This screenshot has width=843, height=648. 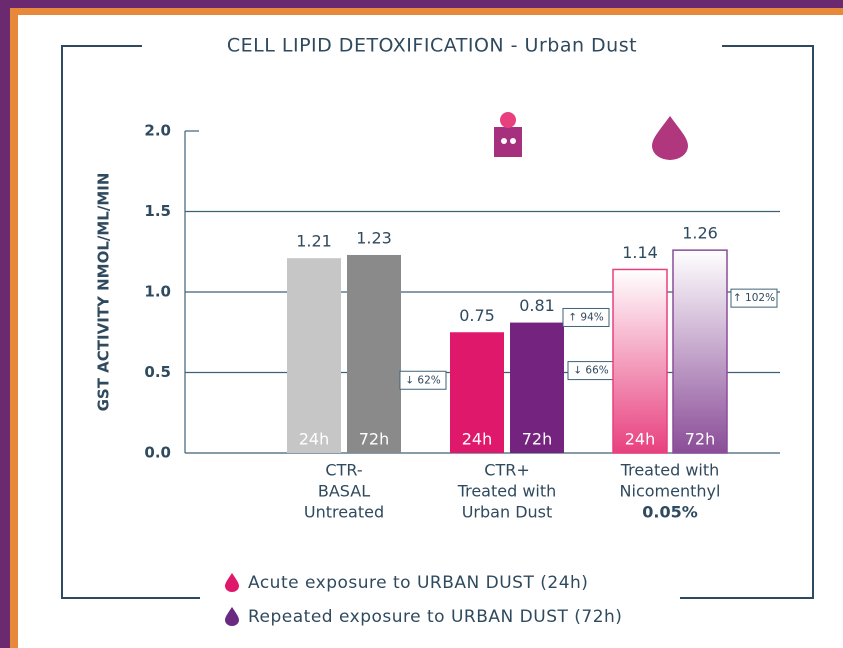 What do you see at coordinates (435, 617) in the screenshot?
I see `legend-label: Repeated exposure to URBAN DUST (72h)` at bounding box center [435, 617].